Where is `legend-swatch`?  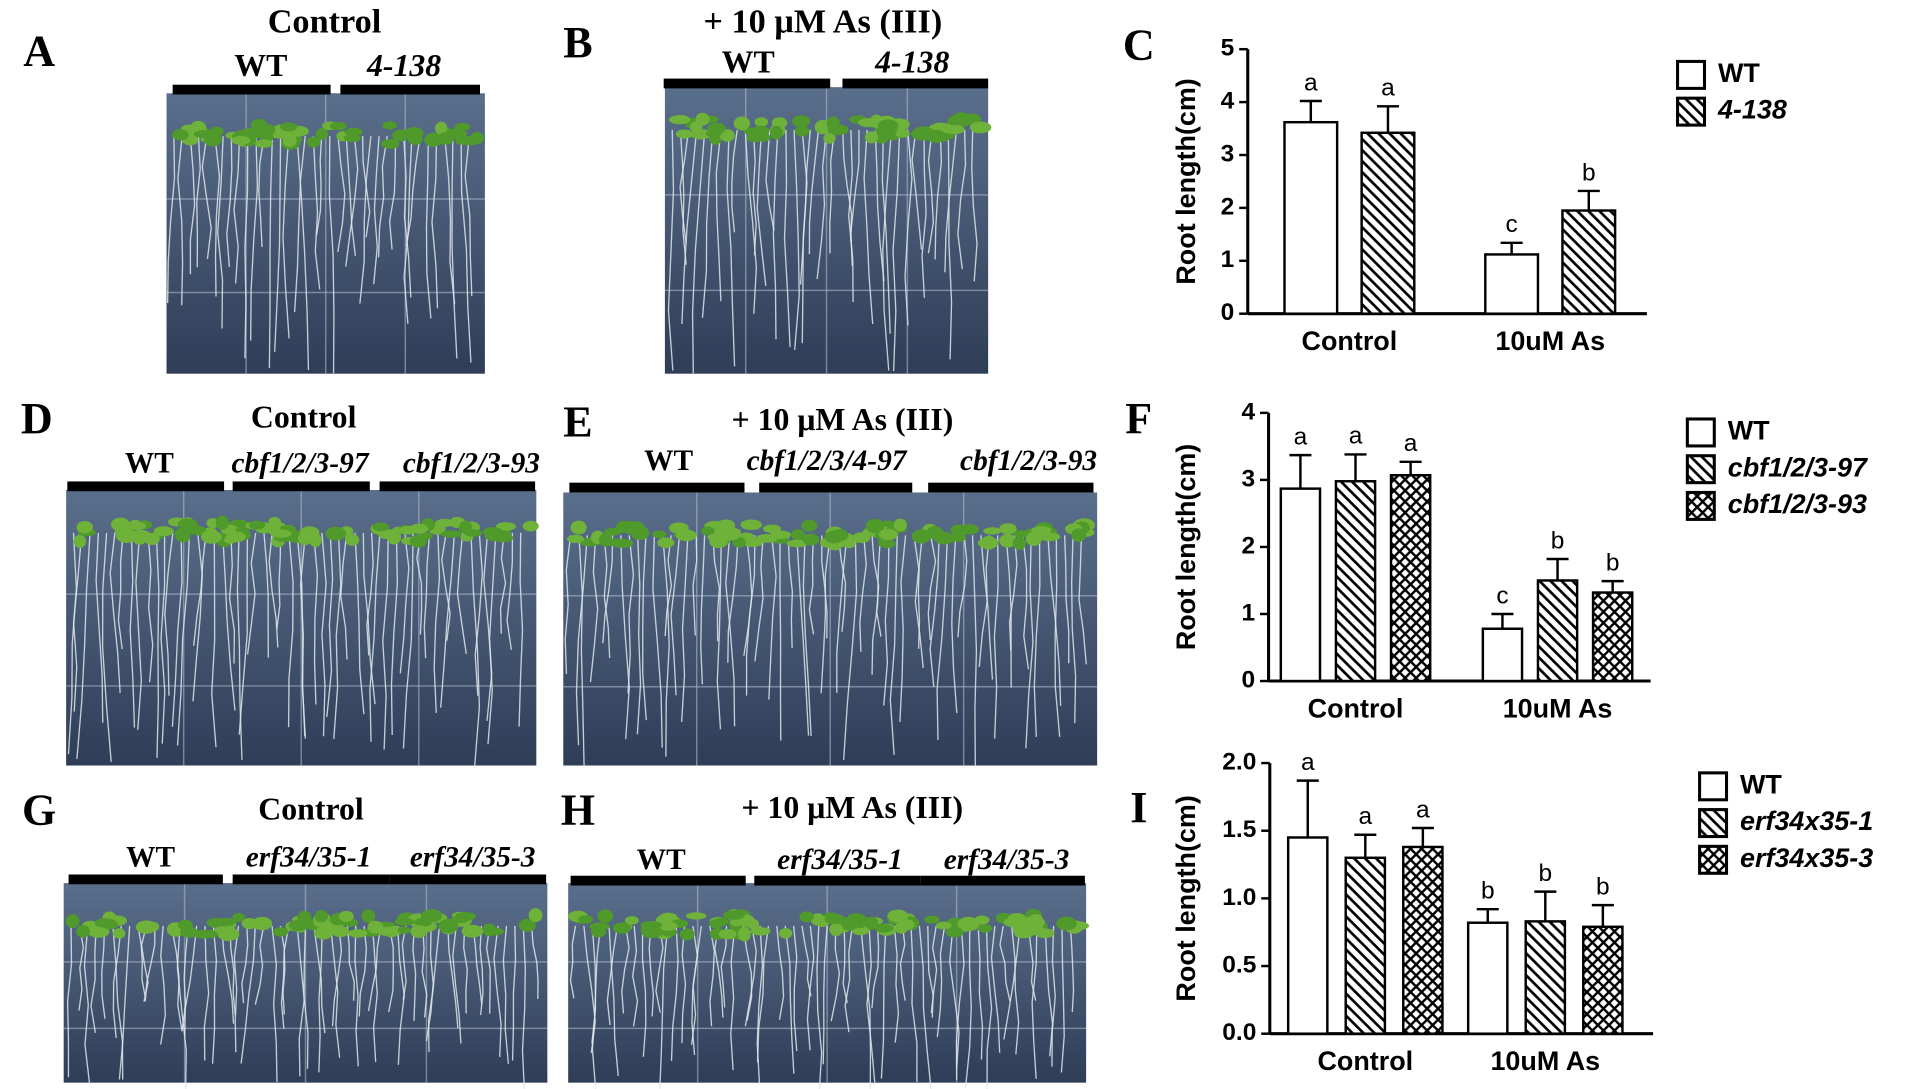 legend-swatch is located at coordinates (1700, 432).